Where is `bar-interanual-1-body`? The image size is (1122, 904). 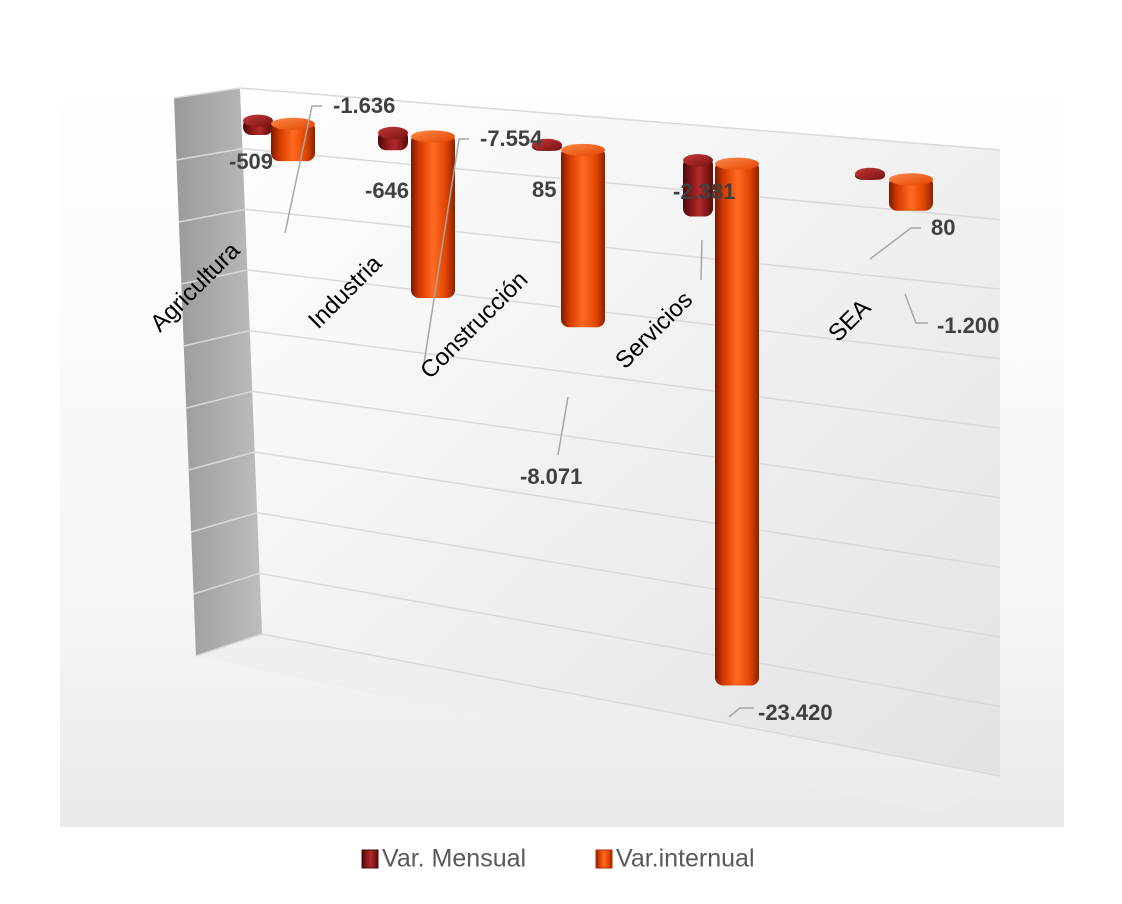
bar-interanual-1-body is located at coordinates (433, 216).